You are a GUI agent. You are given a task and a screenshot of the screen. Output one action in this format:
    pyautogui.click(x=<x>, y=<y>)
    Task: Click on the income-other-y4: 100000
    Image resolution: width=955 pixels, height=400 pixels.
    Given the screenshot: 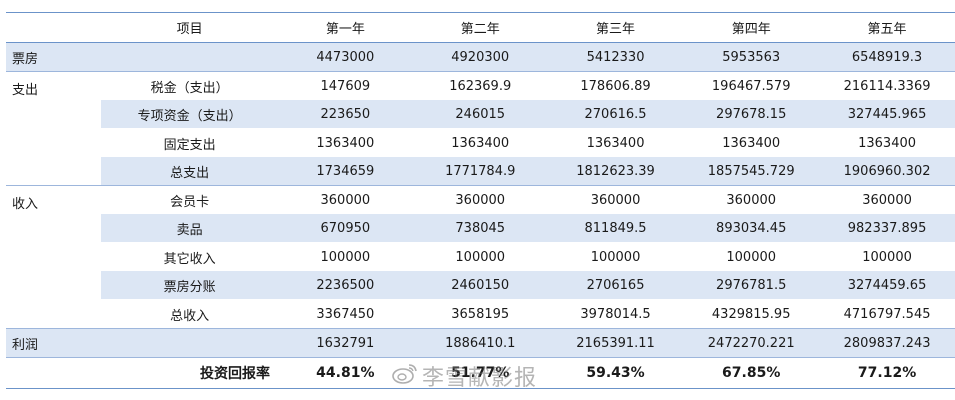 What is the action you would take?
    pyautogui.click(x=751, y=257)
    